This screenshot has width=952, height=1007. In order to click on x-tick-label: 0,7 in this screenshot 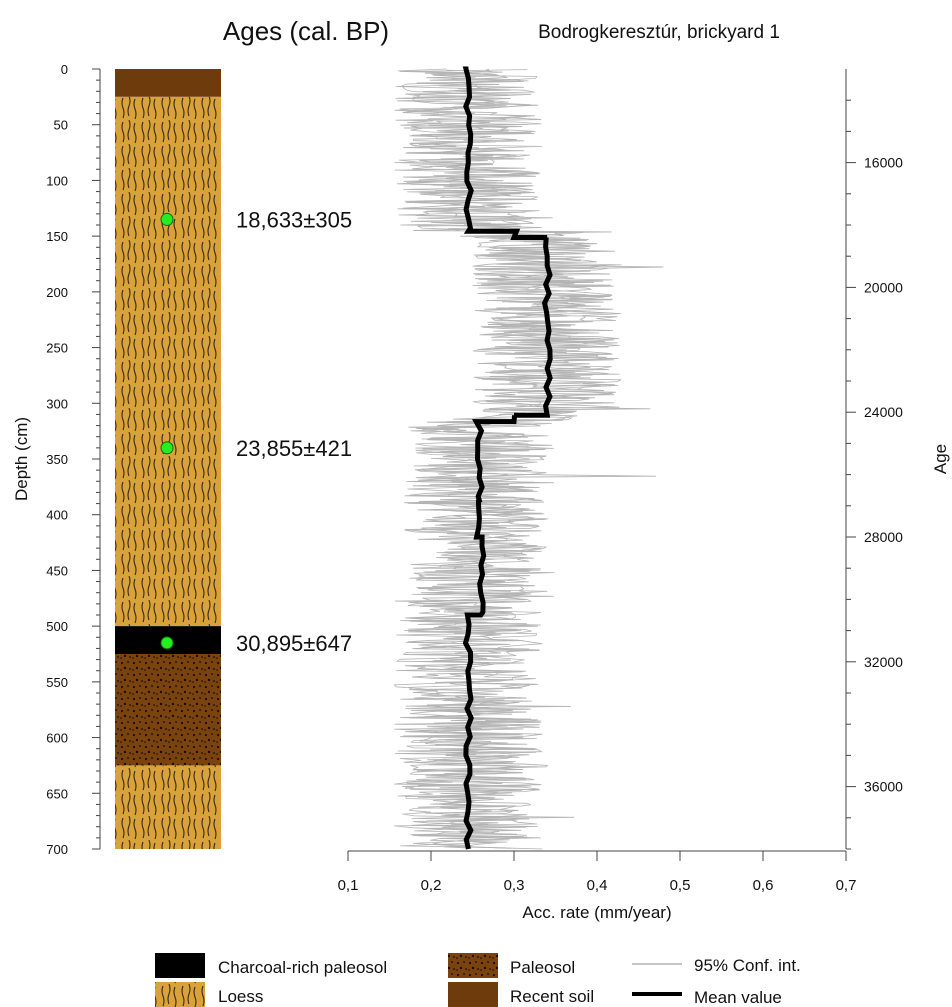, I will do `click(846, 885)`.